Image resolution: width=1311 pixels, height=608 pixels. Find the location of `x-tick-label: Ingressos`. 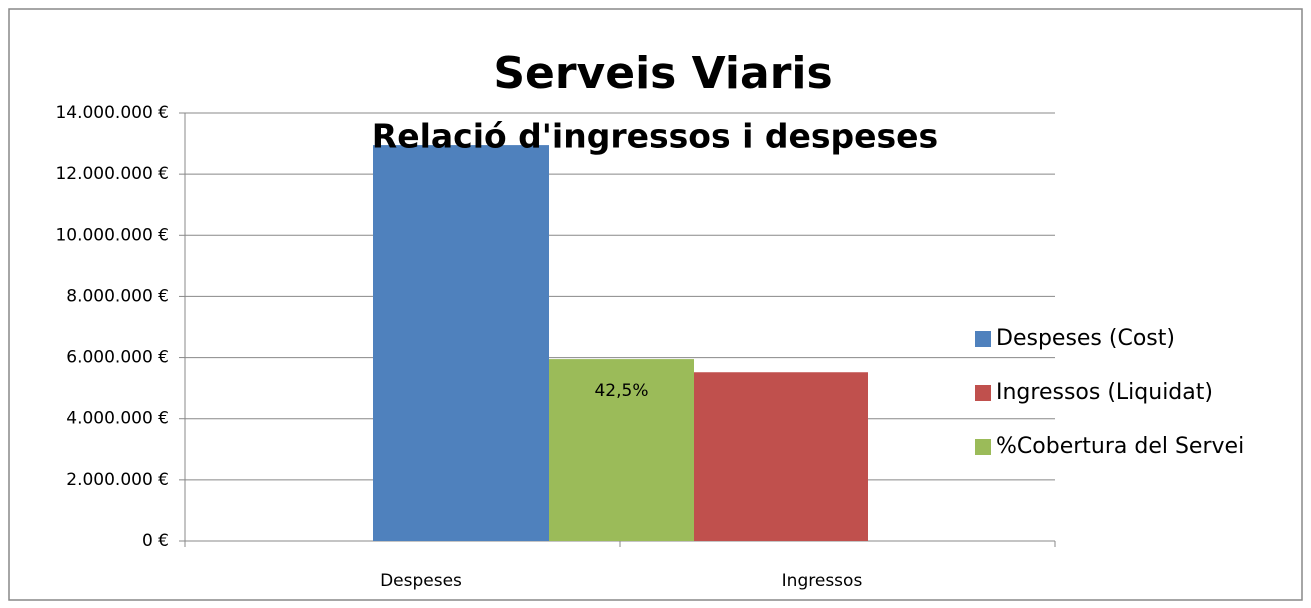

x-tick-label: Ingressos is located at coordinates (822, 581).